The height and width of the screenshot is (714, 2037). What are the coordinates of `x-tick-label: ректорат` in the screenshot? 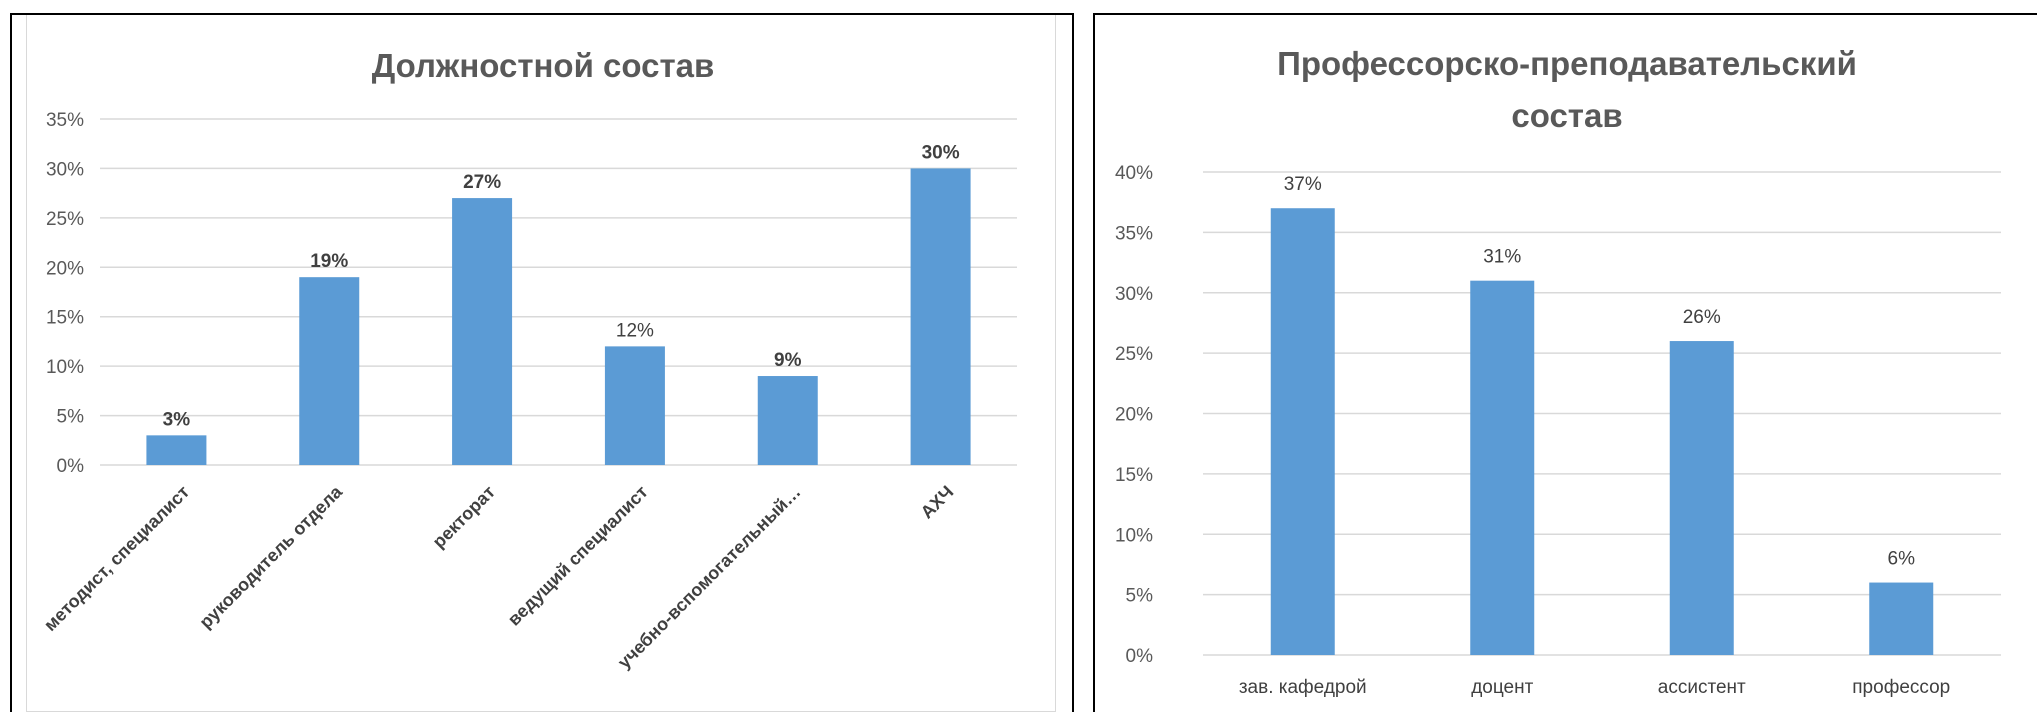 It's located at (464, 517).